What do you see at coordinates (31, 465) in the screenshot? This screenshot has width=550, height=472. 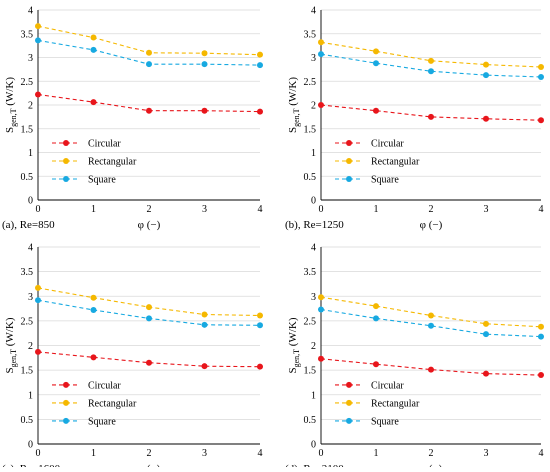 I see `panel-label: (c), Re=1600` at bounding box center [31, 465].